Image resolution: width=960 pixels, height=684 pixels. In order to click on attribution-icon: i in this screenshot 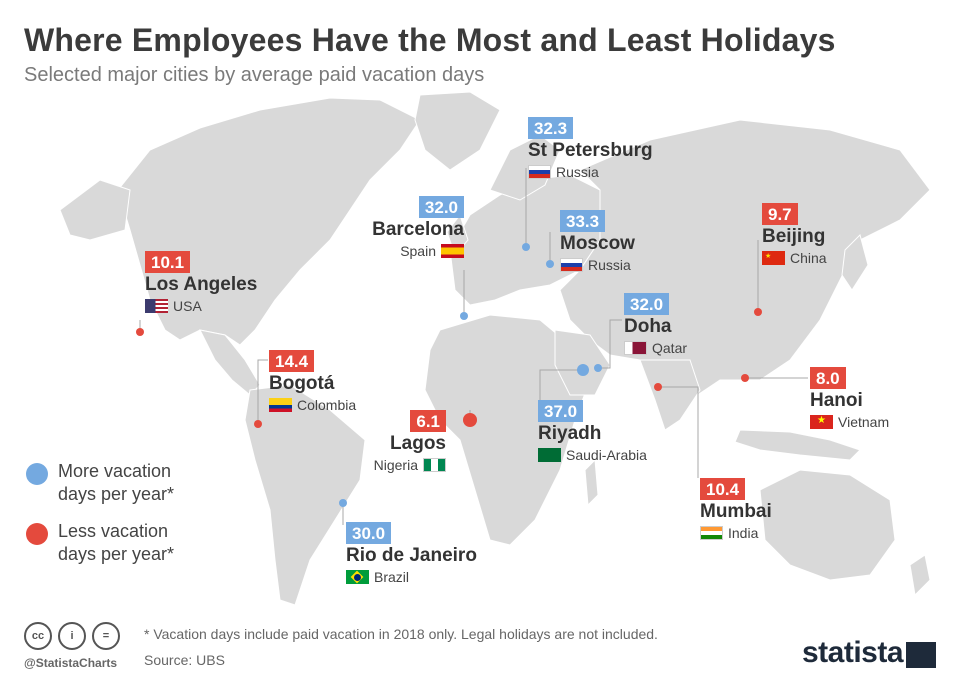, I will do `click(72, 636)`.